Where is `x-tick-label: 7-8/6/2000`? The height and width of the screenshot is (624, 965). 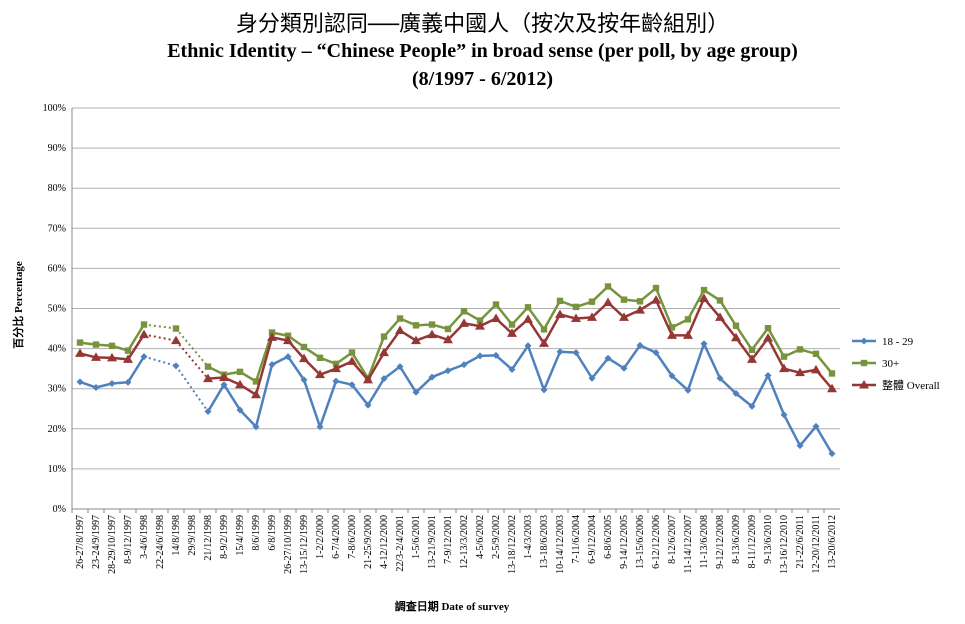 x-tick-label: 7-8/6/2000 is located at coordinates (352, 537).